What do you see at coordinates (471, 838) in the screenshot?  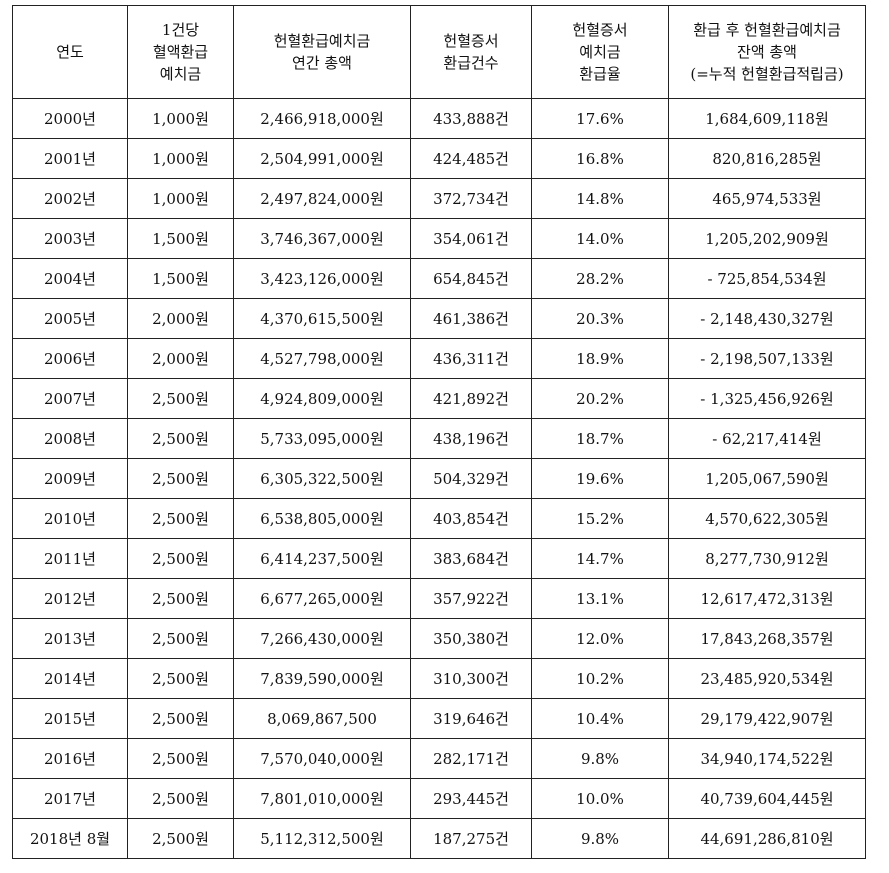 I see `cell-refund-count: 187,275건` at bounding box center [471, 838].